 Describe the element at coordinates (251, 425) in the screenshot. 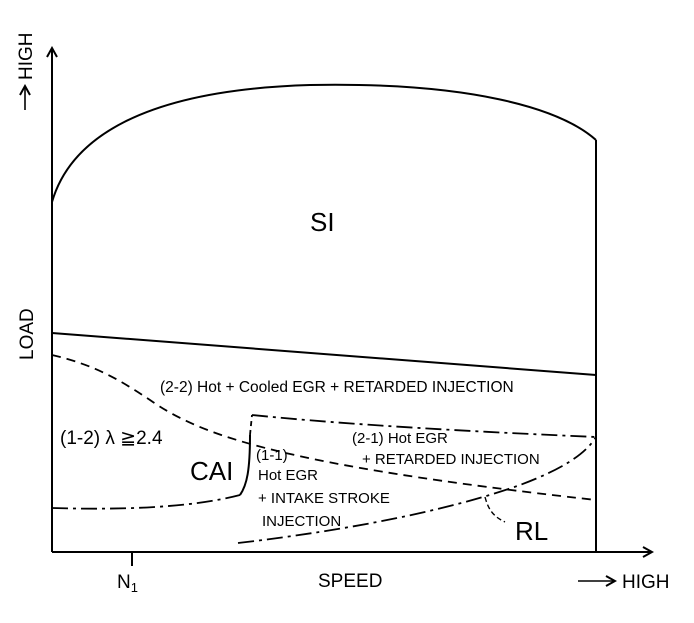

I see `cai-top-dashed` at that location.